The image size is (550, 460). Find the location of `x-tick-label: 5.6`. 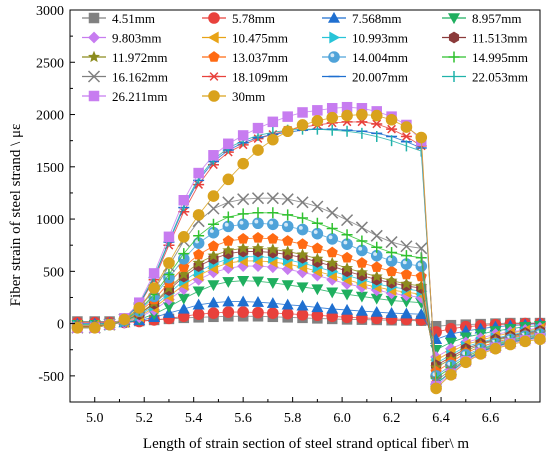

x-tick-label: 5.6 is located at coordinates (243, 418).